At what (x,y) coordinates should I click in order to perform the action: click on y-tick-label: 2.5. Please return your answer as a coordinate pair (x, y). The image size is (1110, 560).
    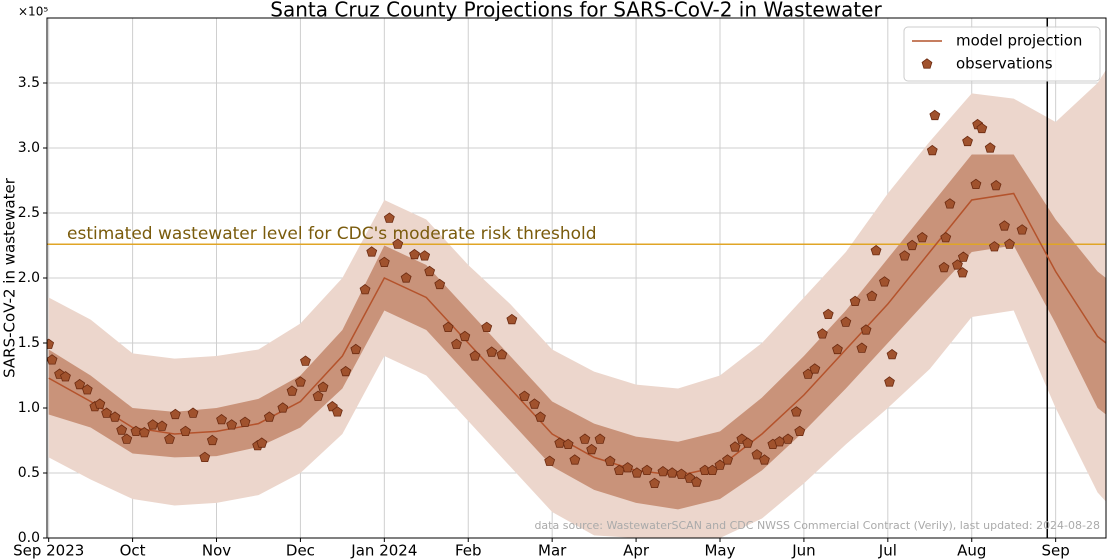
    Looking at the image, I should click on (29, 213).